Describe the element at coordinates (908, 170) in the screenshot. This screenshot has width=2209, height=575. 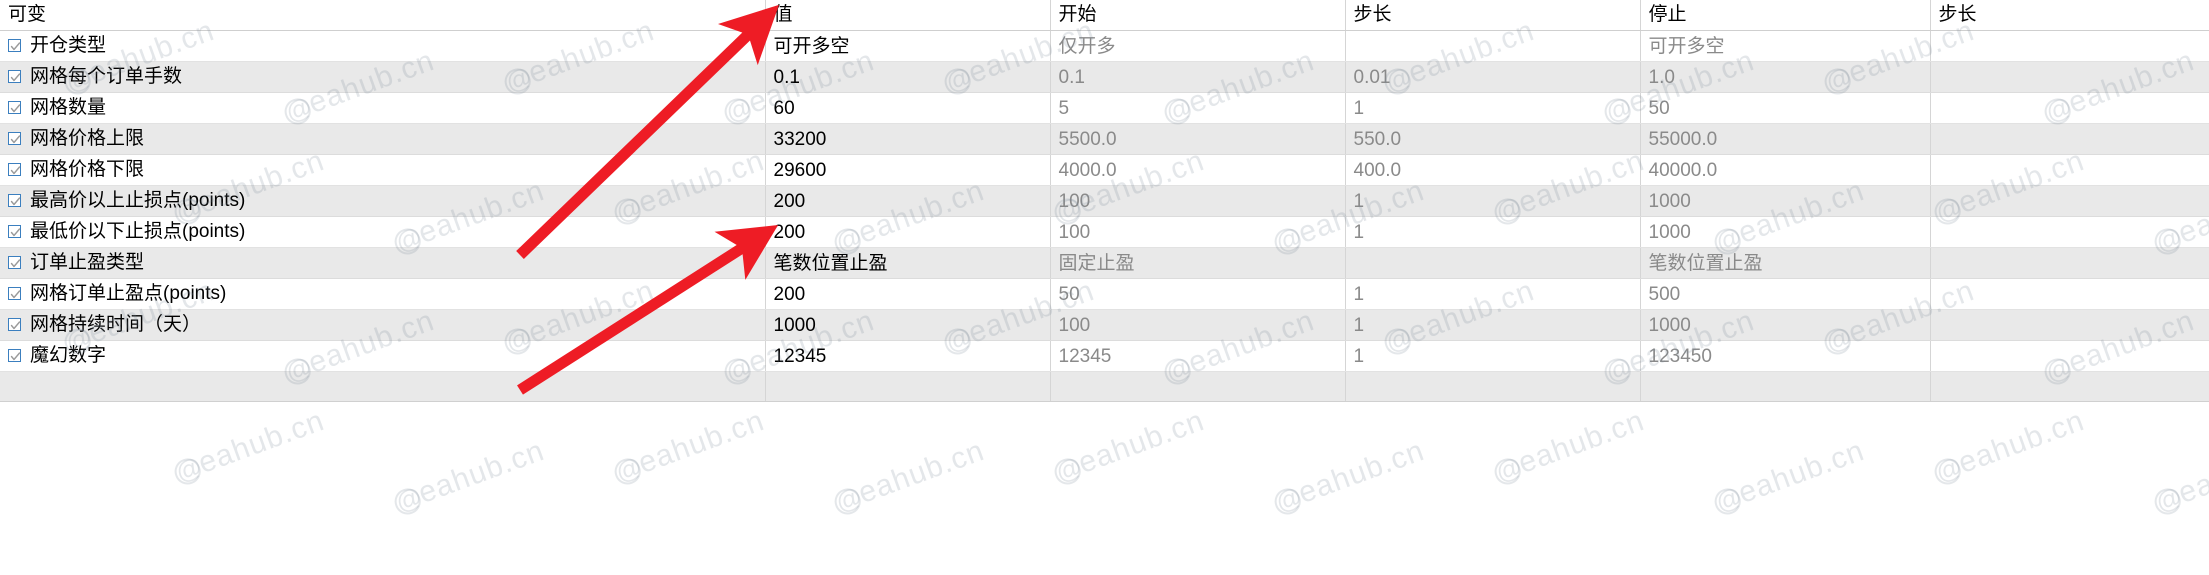
I see `cell-value: 29600` at that location.